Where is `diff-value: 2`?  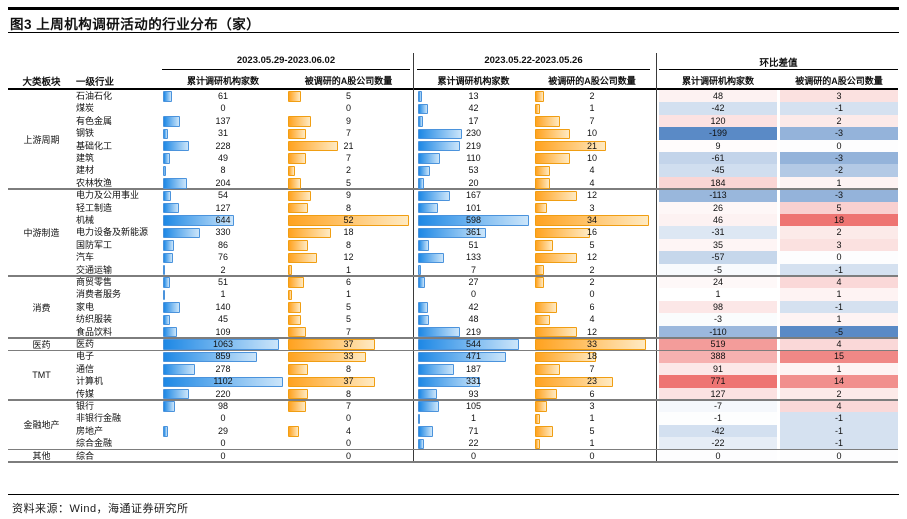 diff-value: 2 is located at coordinates (839, 232).